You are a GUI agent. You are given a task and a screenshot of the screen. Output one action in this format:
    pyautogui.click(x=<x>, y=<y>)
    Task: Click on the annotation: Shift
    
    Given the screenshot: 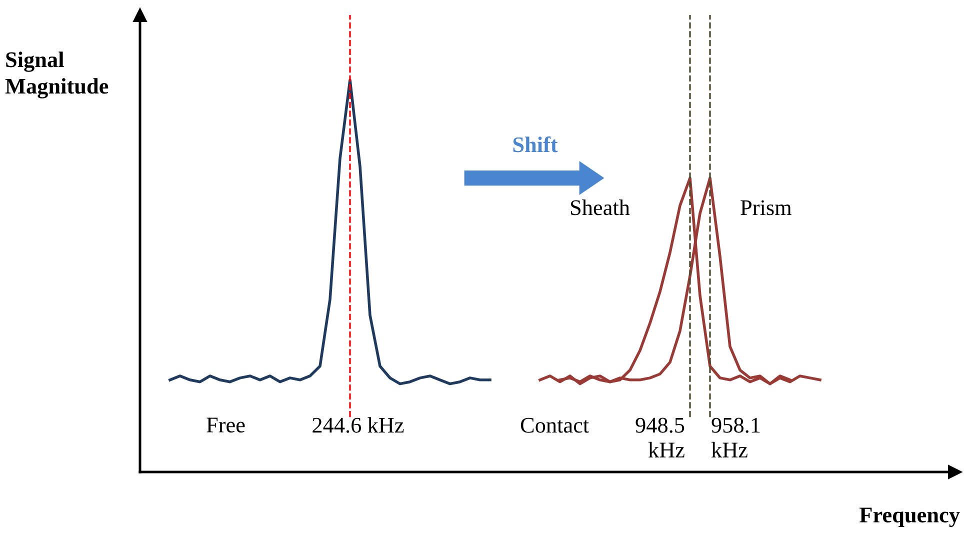 What is the action you would take?
    pyautogui.click(x=535, y=144)
    